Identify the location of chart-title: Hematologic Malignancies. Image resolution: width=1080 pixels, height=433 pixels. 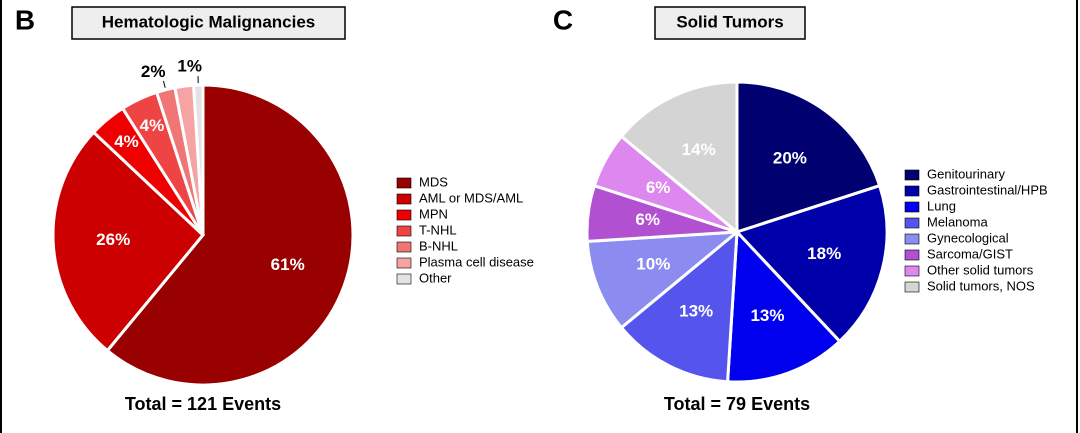
(209, 21).